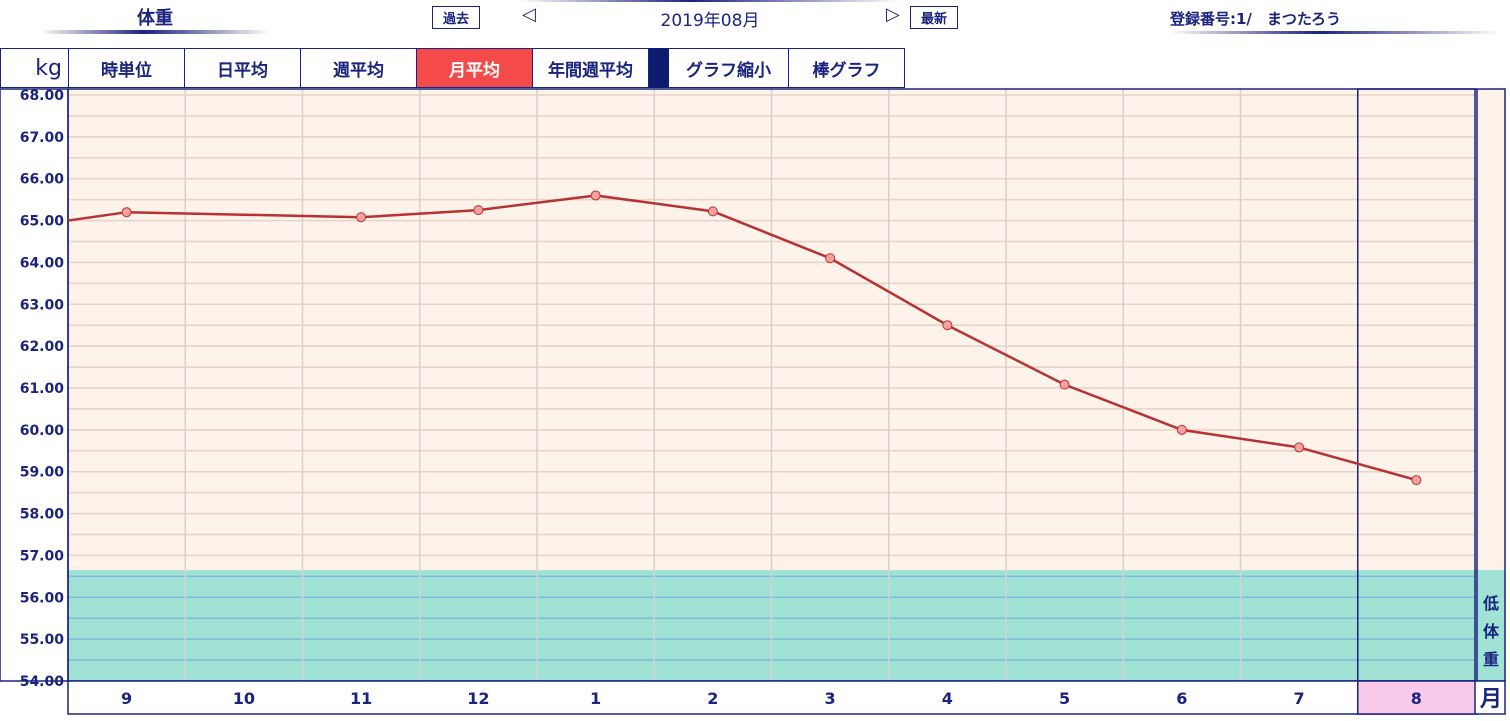 The image size is (1510, 721). What do you see at coordinates (359, 68) in the screenshot?
I see `tab-weekly: 週平均` at bounding box center [359, 68].